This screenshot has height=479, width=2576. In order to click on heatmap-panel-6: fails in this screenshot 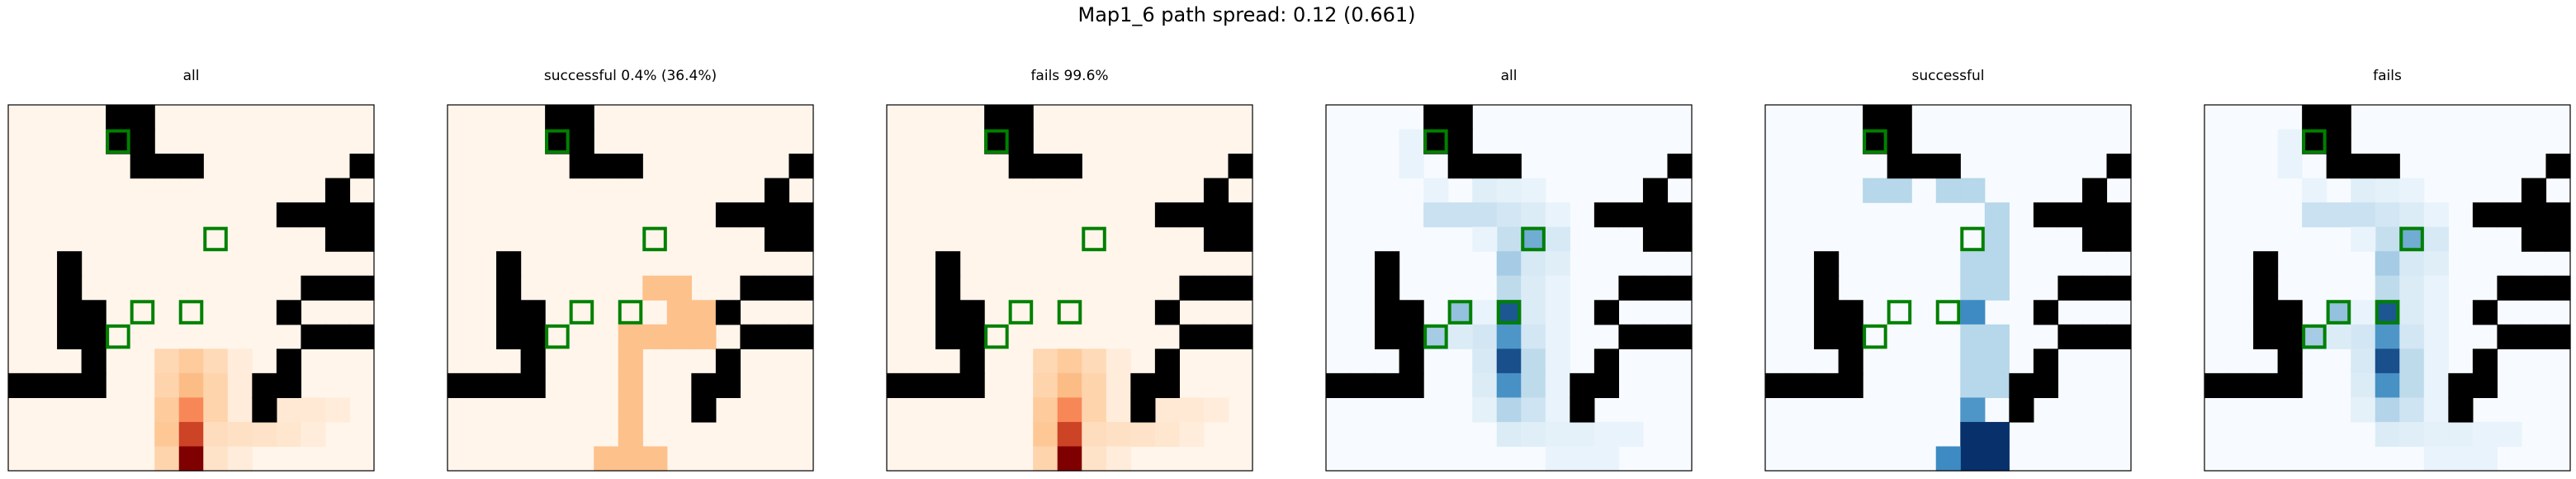, I will do `click(2387, 270)`.